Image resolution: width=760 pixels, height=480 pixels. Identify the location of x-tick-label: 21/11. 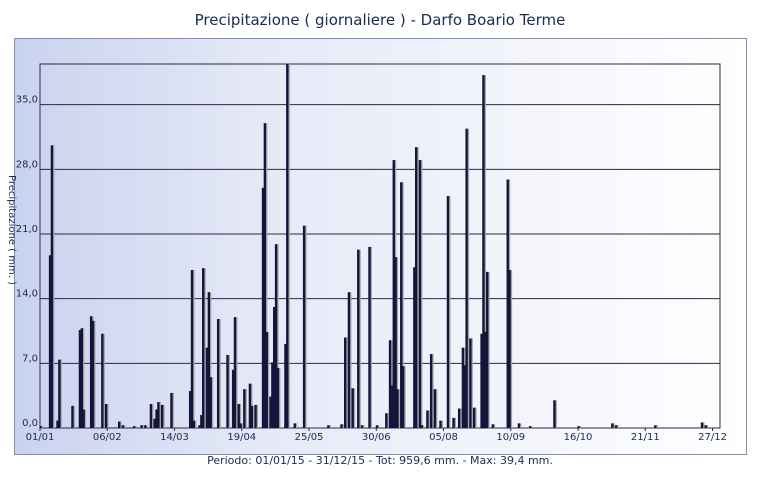
(645, 437).